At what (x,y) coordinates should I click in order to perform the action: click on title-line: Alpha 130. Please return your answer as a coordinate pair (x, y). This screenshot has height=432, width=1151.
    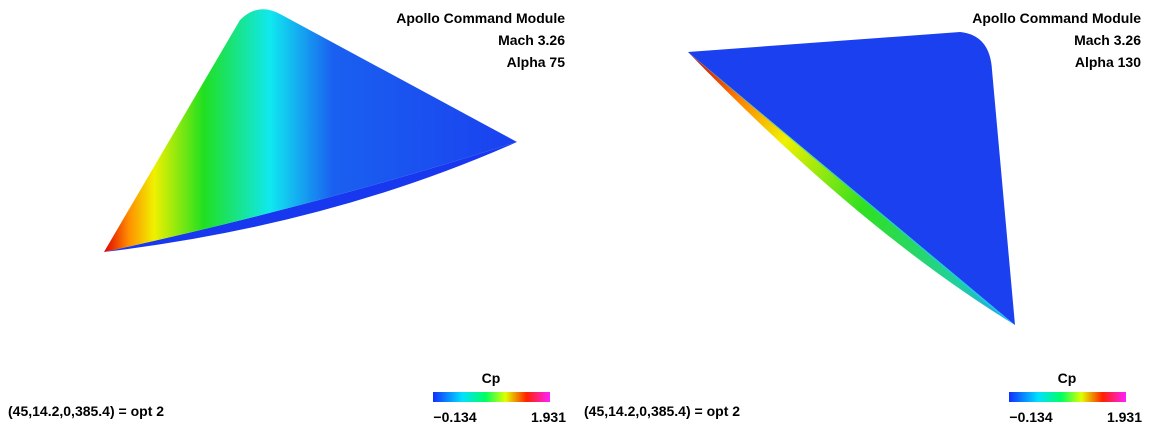
    Looking at the image, I should click on (1108, 62).